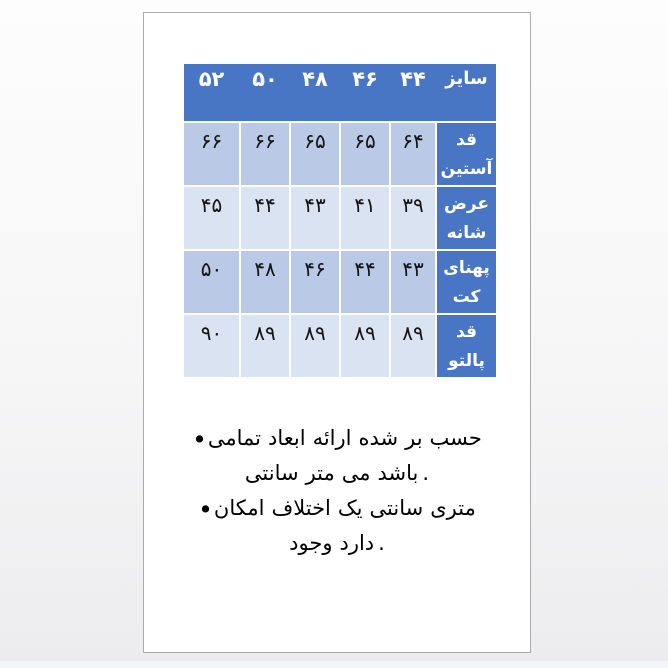  Describe the element at coordinates (337, 473) in the screenshot. I see `note-line: سانتی متر می باشد.` at that location.